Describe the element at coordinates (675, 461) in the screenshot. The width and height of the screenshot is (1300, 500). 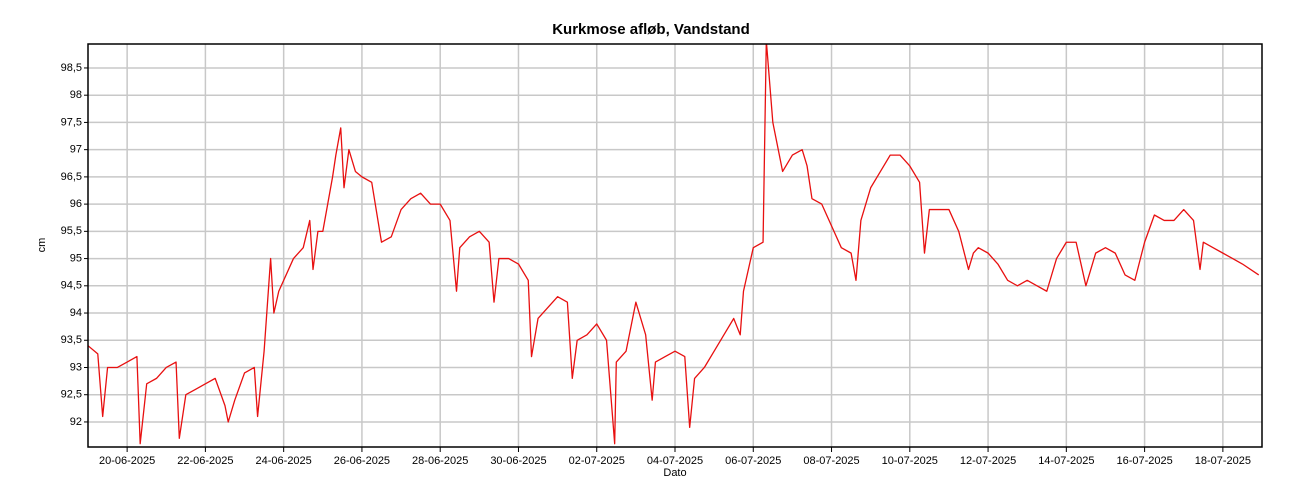
I see `x-tick-label: 04-07-2025` at that location.